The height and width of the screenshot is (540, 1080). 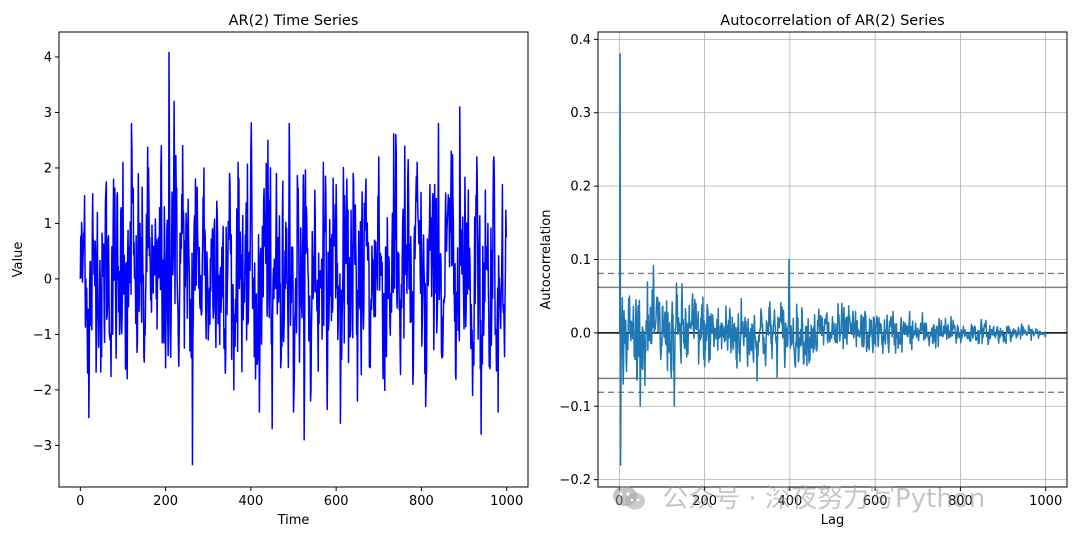 What do you see at coordinates (42, 390) in the screenshot?
I see `y-tick-label: −2` at bounding box center [42, 390].